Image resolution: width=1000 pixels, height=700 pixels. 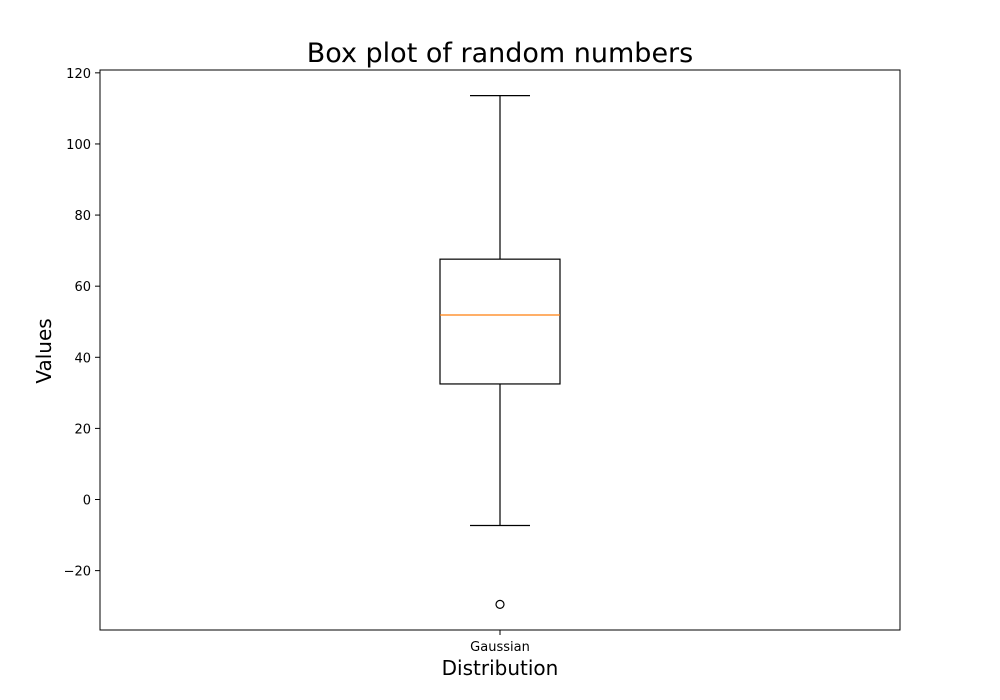 What do you see at coordinates (87, 501) in the screenshot?
I see `y-tick-label: 0` at bounding box center [87, 501].